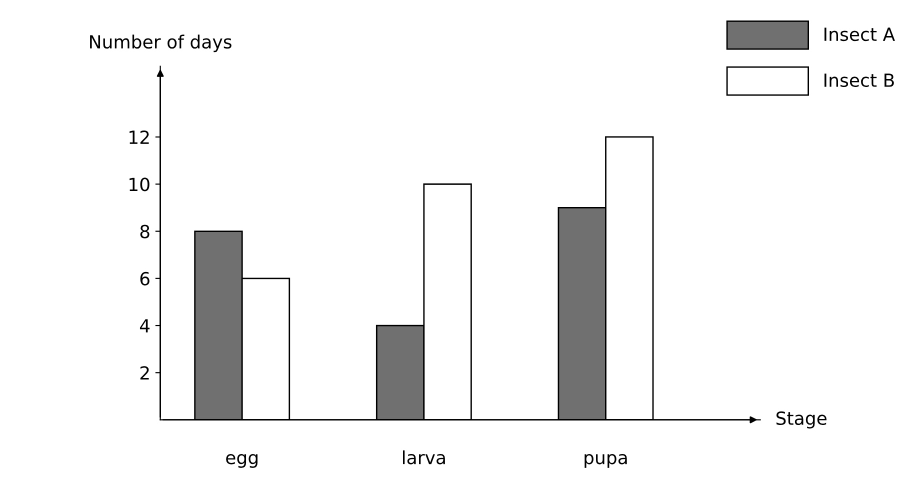 This screenshot has width=916, height=491. What do you see at coordinates (145, 325) in the screenshot?
I see `y-tick-label: 4` at bounding box center [145, 325].